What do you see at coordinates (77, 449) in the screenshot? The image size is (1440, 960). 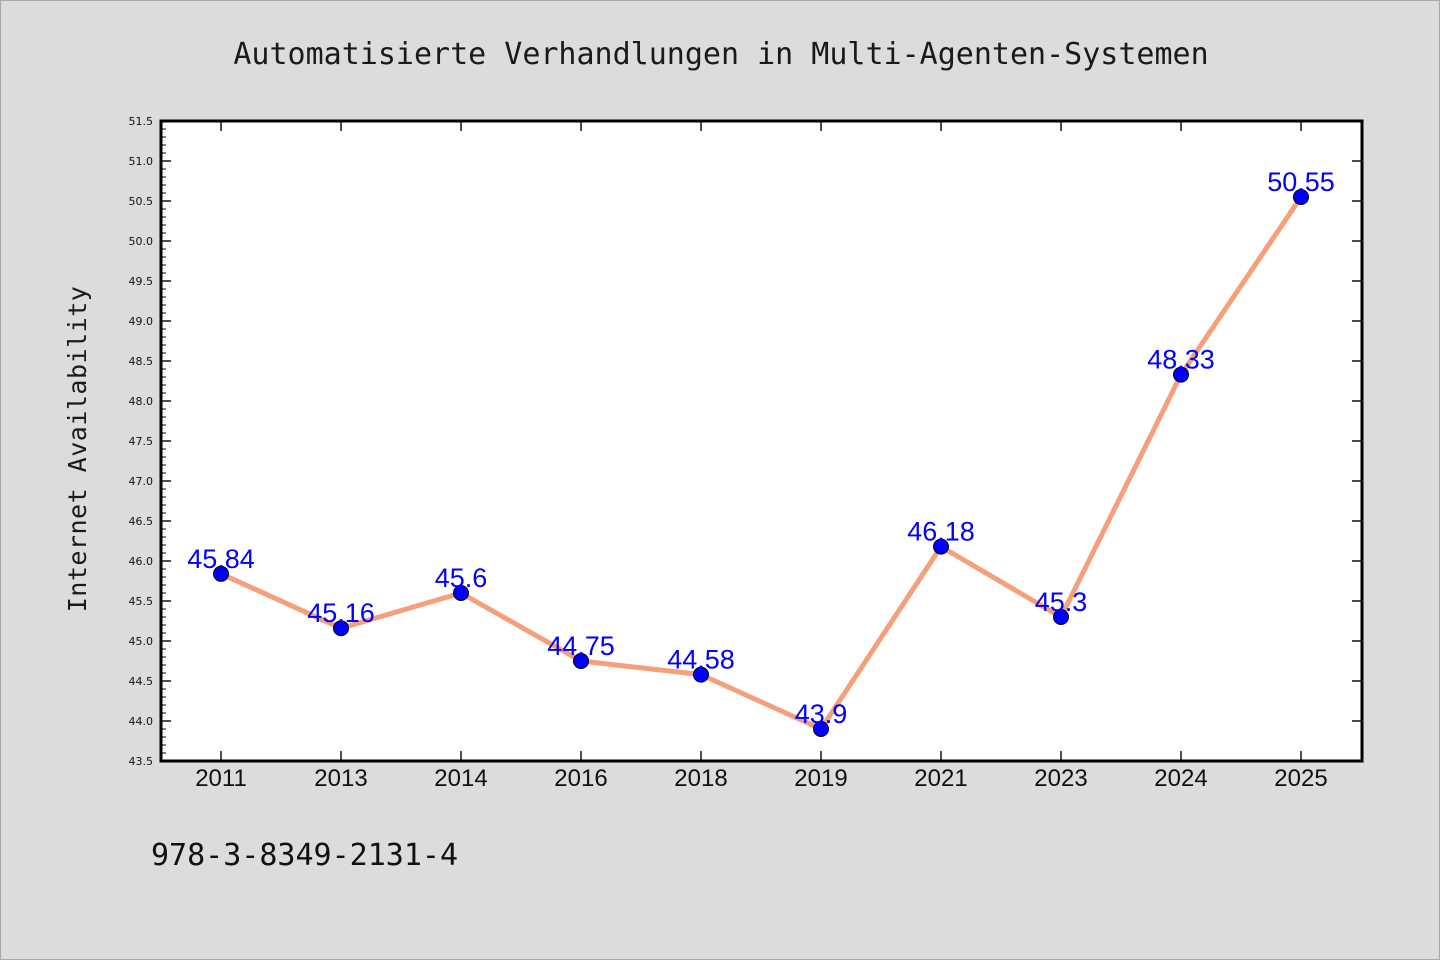 I see `y-axis-label: Internet Availability` at bounding box center [77, 449].